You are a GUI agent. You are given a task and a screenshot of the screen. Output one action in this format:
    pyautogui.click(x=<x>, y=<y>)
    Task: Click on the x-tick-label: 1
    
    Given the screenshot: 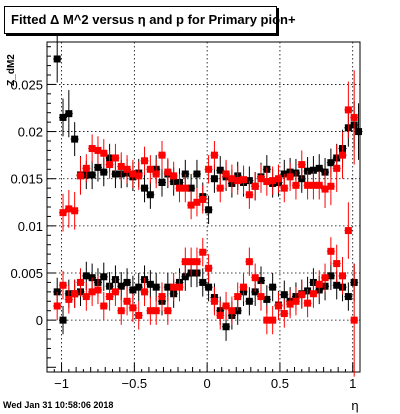 What is the action you would take?
    pyautogui.click(x=352, y=383)
    